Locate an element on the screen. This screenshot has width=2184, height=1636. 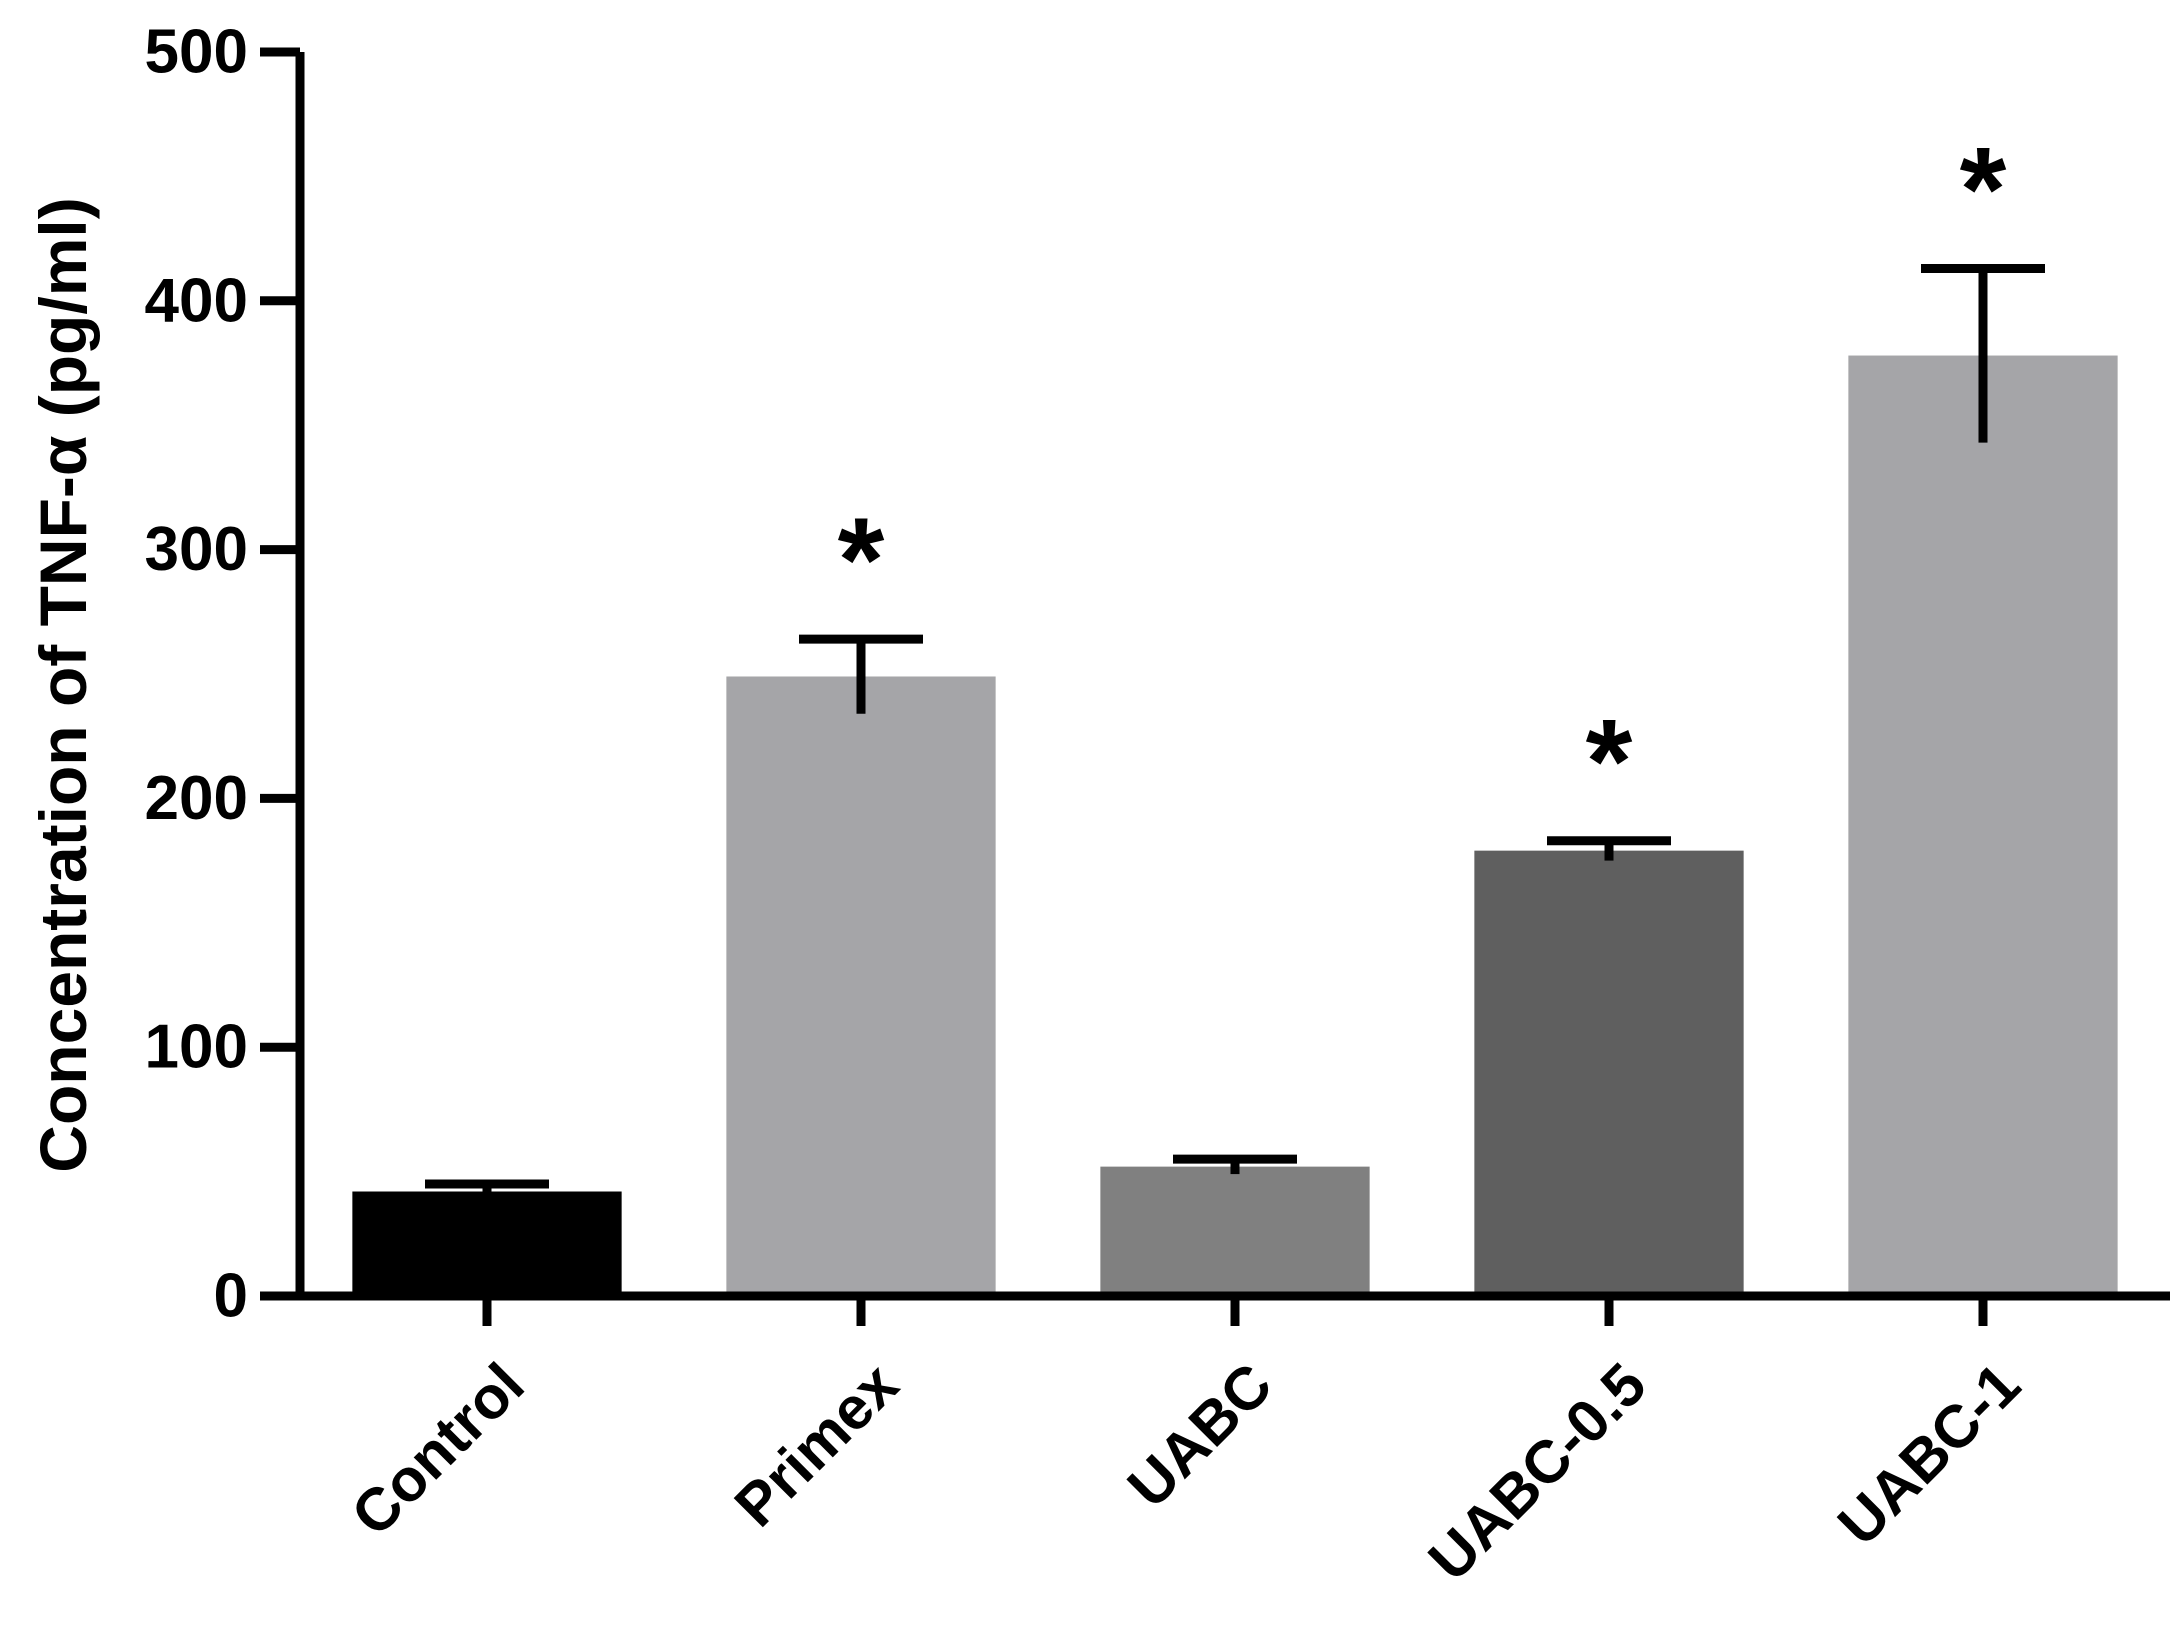
bar-control is located at coordinates (487, 1243).